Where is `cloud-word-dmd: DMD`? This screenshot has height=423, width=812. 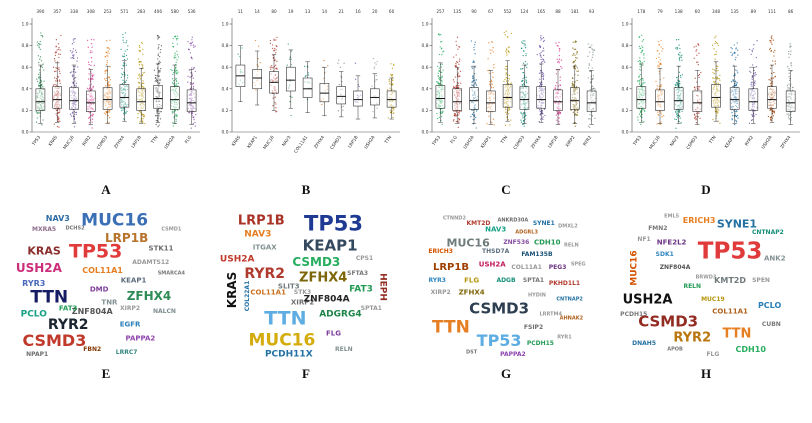 cloud-word-dmd: DMD is located at coordinates (99, 289).